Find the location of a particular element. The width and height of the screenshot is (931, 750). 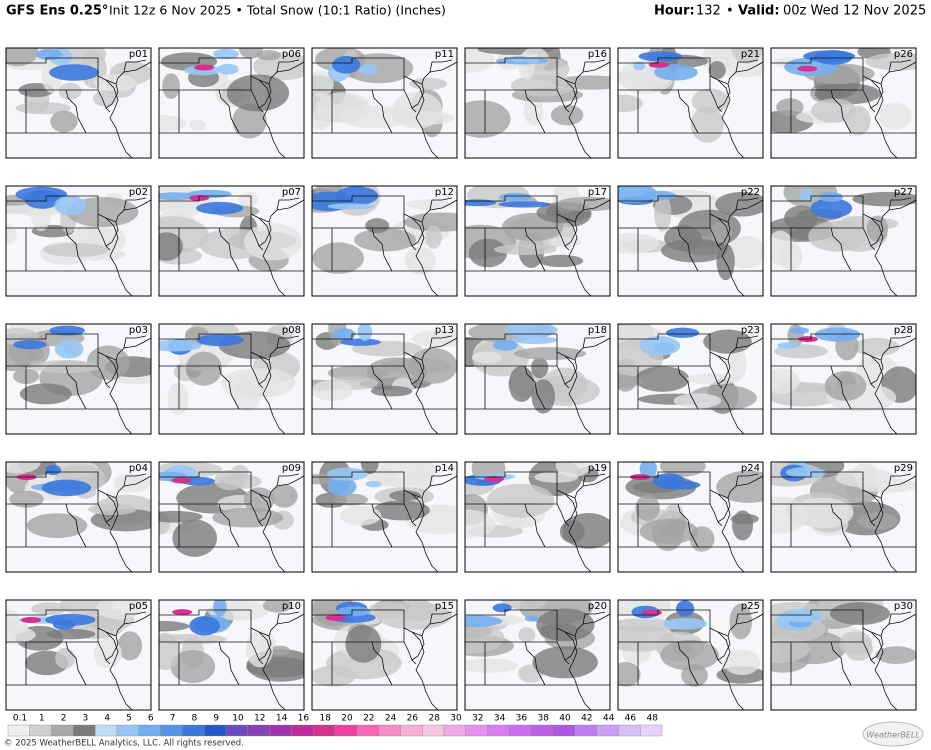

logo: WeatherBELL is located at coordinates (893, 735).